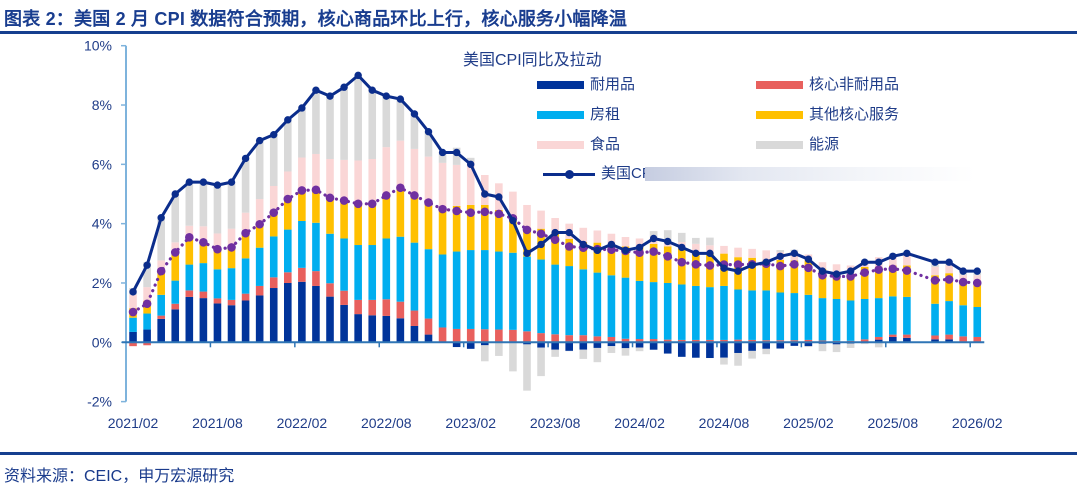 Image resolution: width=1077 pixels, height=492 pixels. I want to click on x-tick-label: 2024/02, so click(639, 423).